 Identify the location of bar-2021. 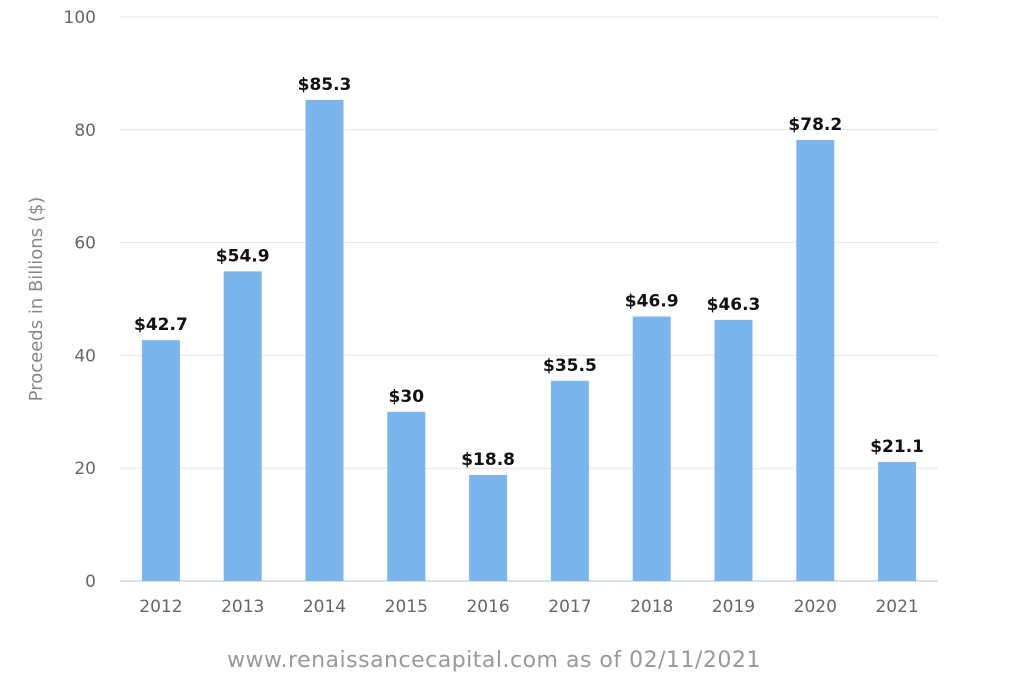
(897, 521).